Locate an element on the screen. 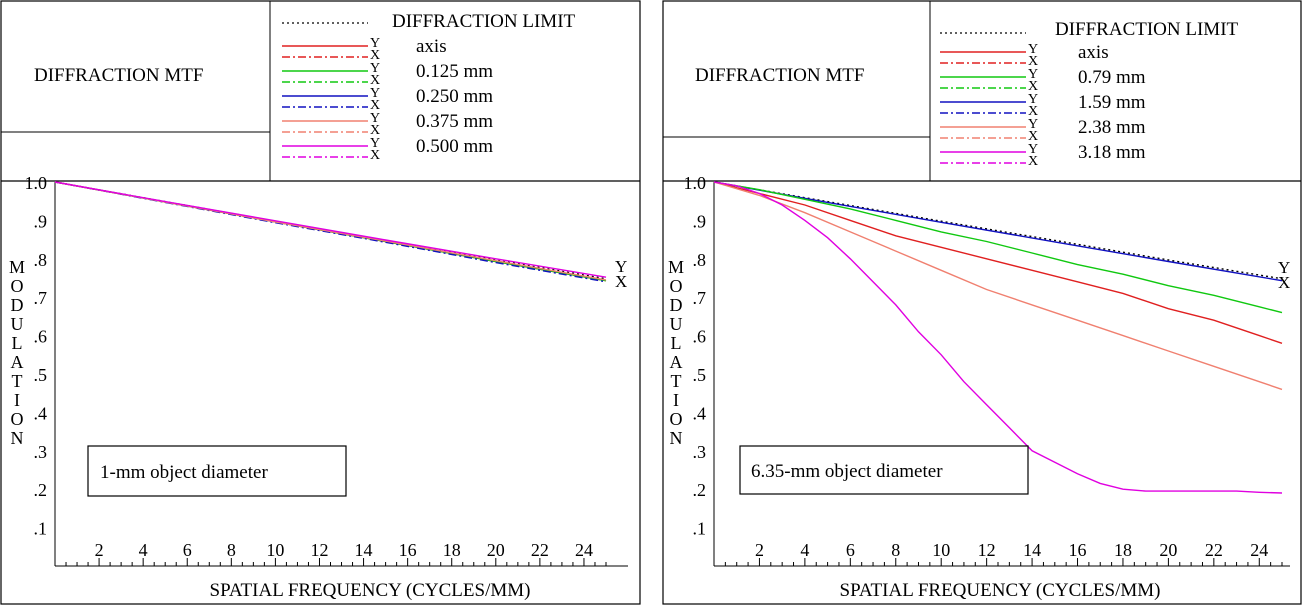  x-tick-label: 8 is located at coordinates (895, 550).